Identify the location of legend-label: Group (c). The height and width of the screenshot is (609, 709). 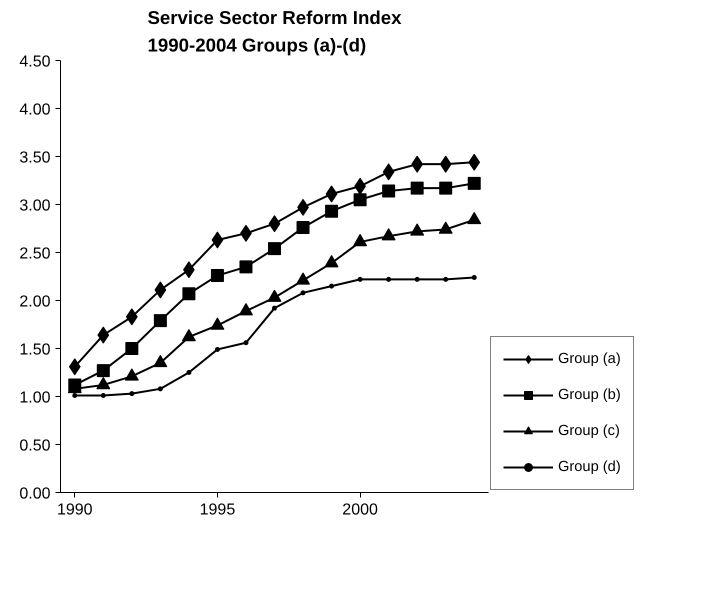
(589, 431).